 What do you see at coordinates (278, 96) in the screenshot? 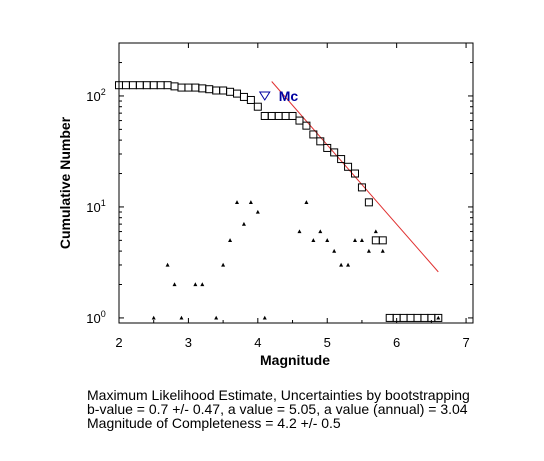
I see `mc-marker-group: Mc` at bounding box center [278, 96].